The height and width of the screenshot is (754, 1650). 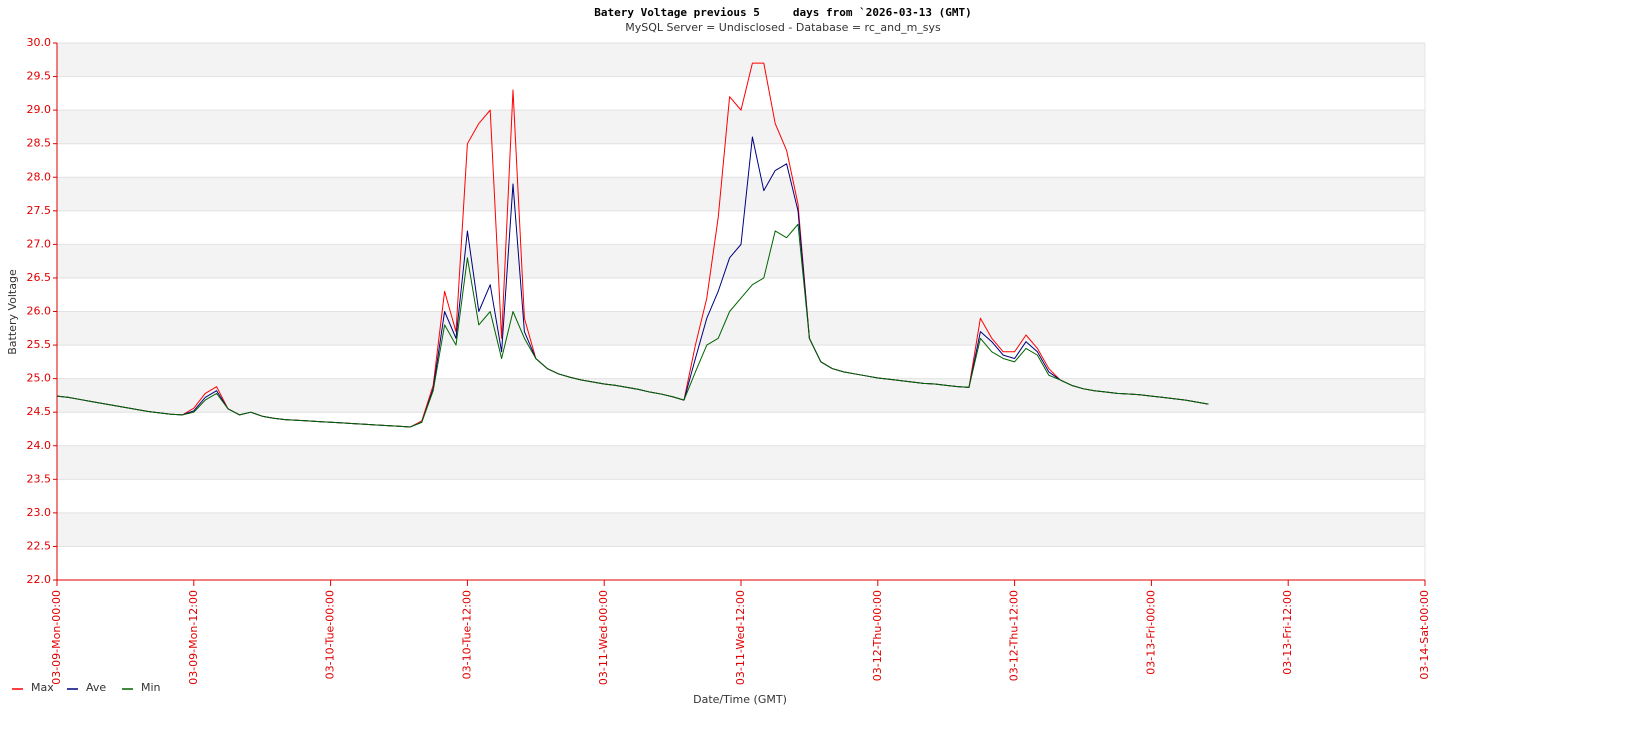 I want to click on x-tick-label: 03-09-Mon-00:00, so click(x=56, y=637).